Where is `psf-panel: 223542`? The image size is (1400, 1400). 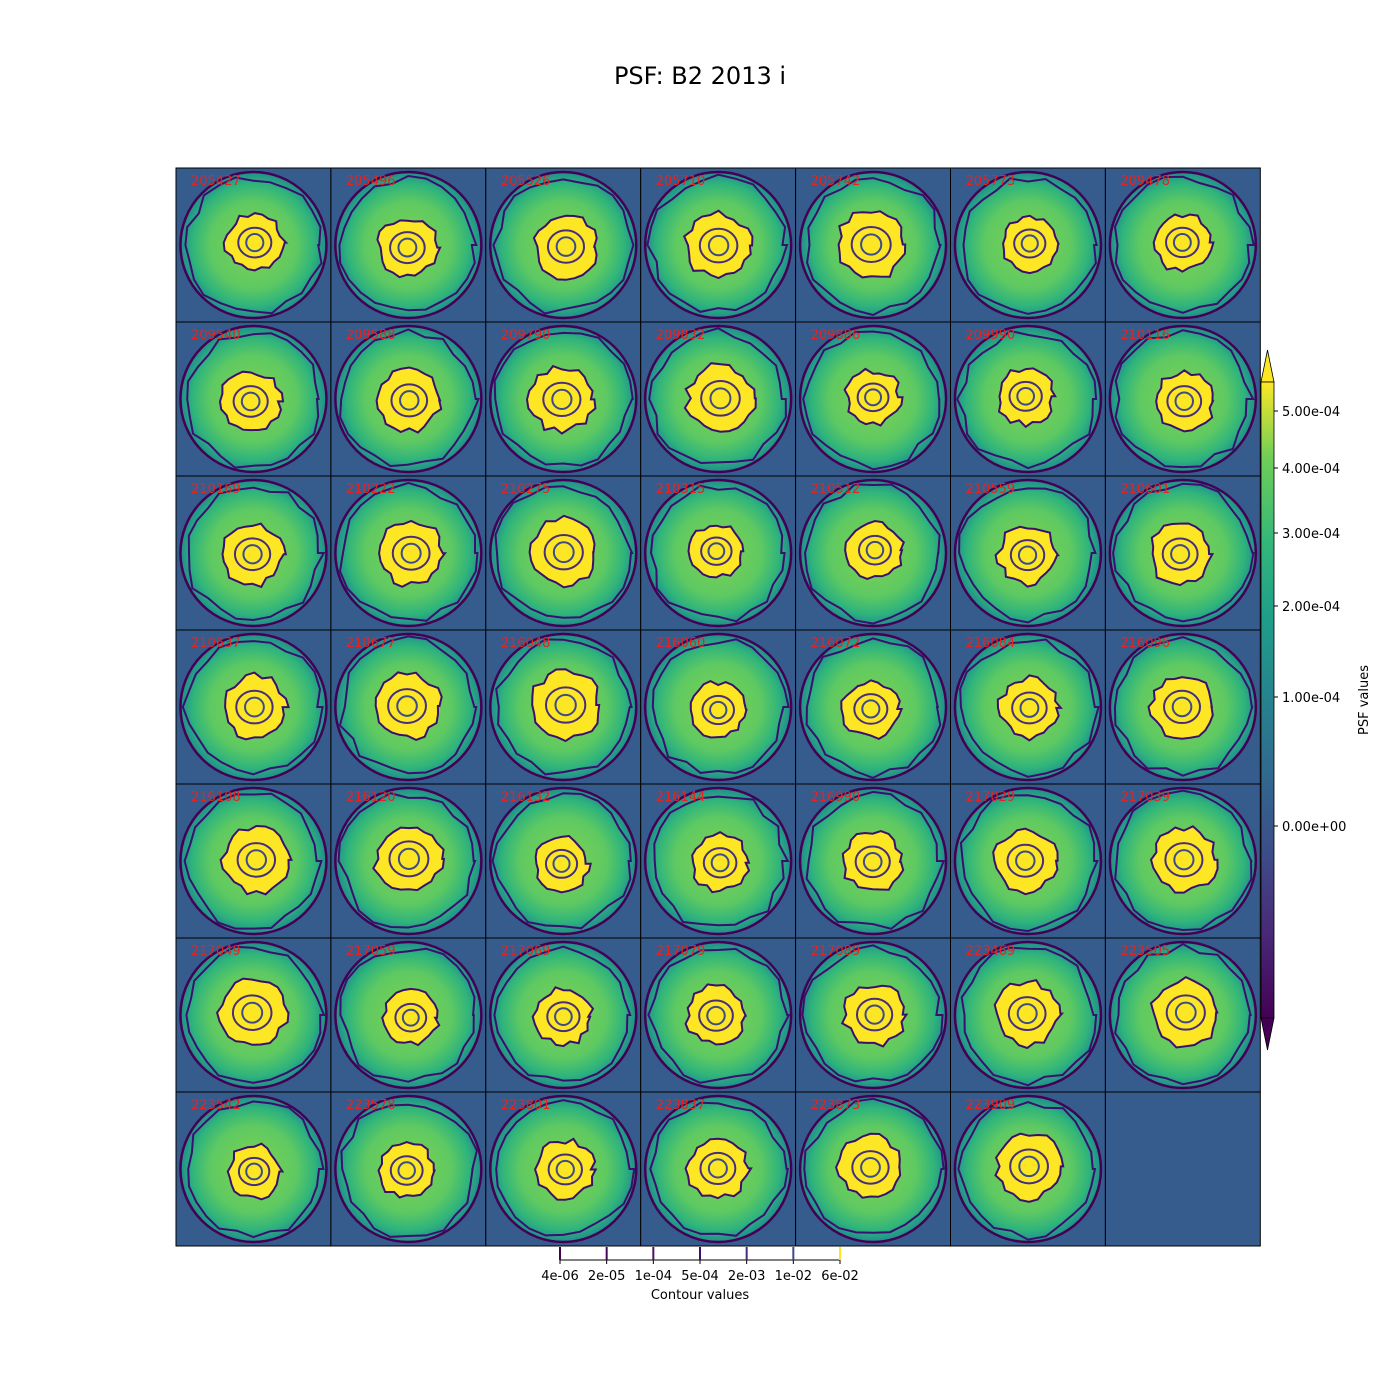 psf-panel: 223542 is located at coordinates (253, 1169).